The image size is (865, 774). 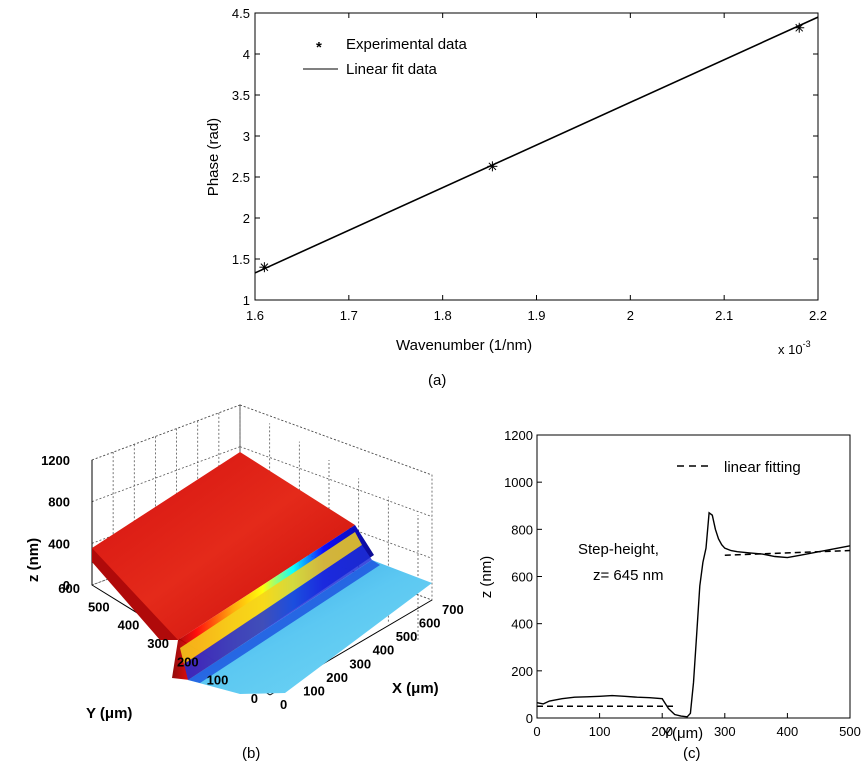 I want to click on b-y-tick-label: 100, so click(x=218, y=680).